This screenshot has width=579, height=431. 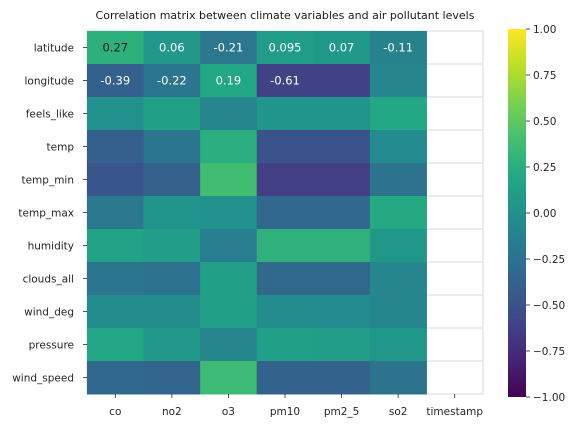 What do you see at coordinates (172, 48) in the screenshot?
I see `cell-value-label: 0.06` at bounding box center [172, 48].